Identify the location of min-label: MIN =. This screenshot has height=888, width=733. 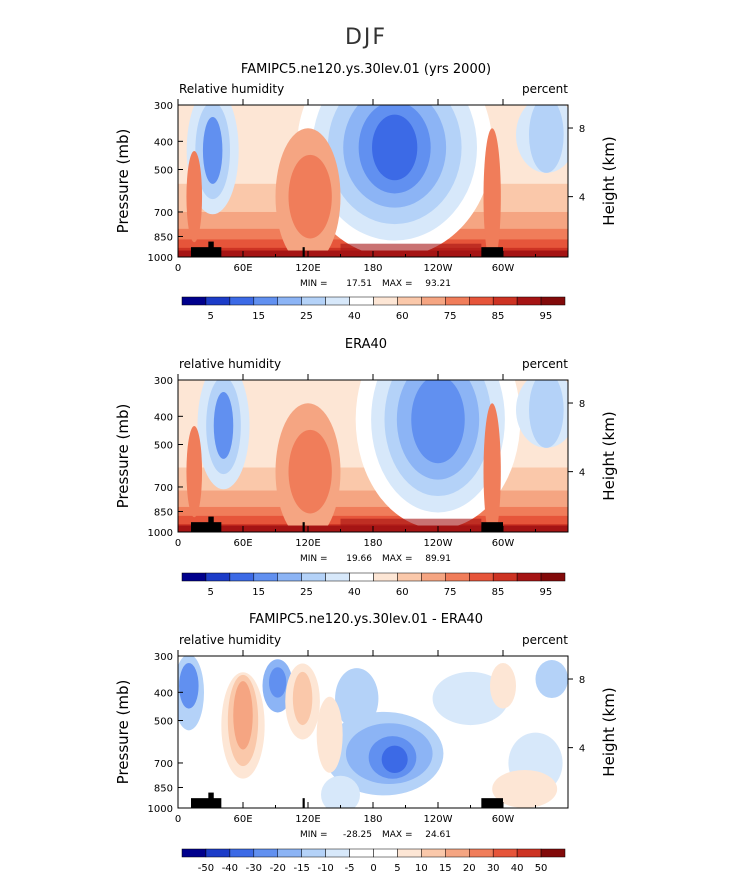
(314, 559).